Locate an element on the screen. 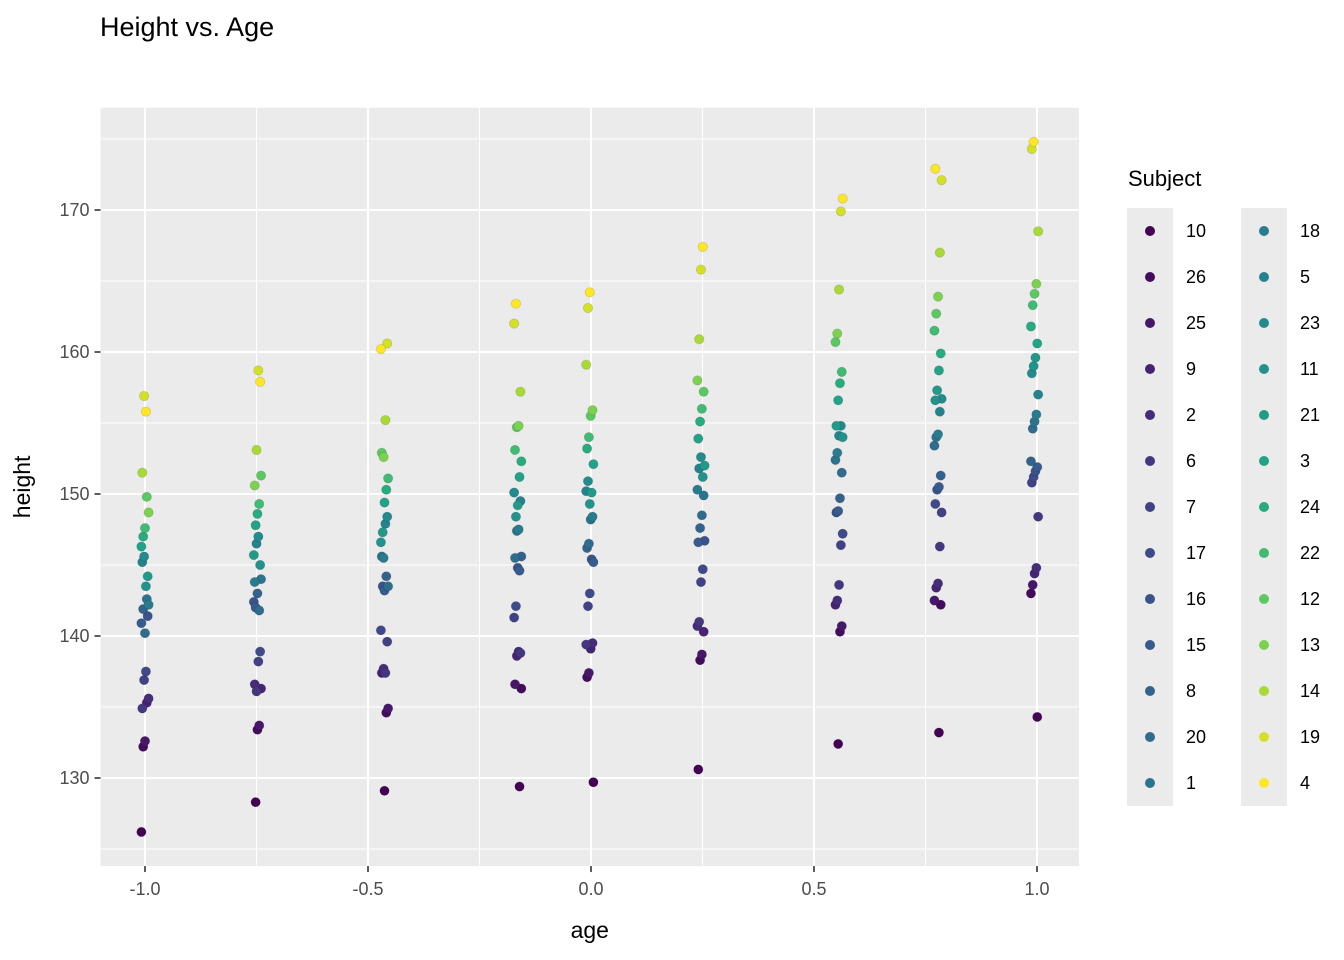  legend-label: 18 is located at coordinates (1310, 230).